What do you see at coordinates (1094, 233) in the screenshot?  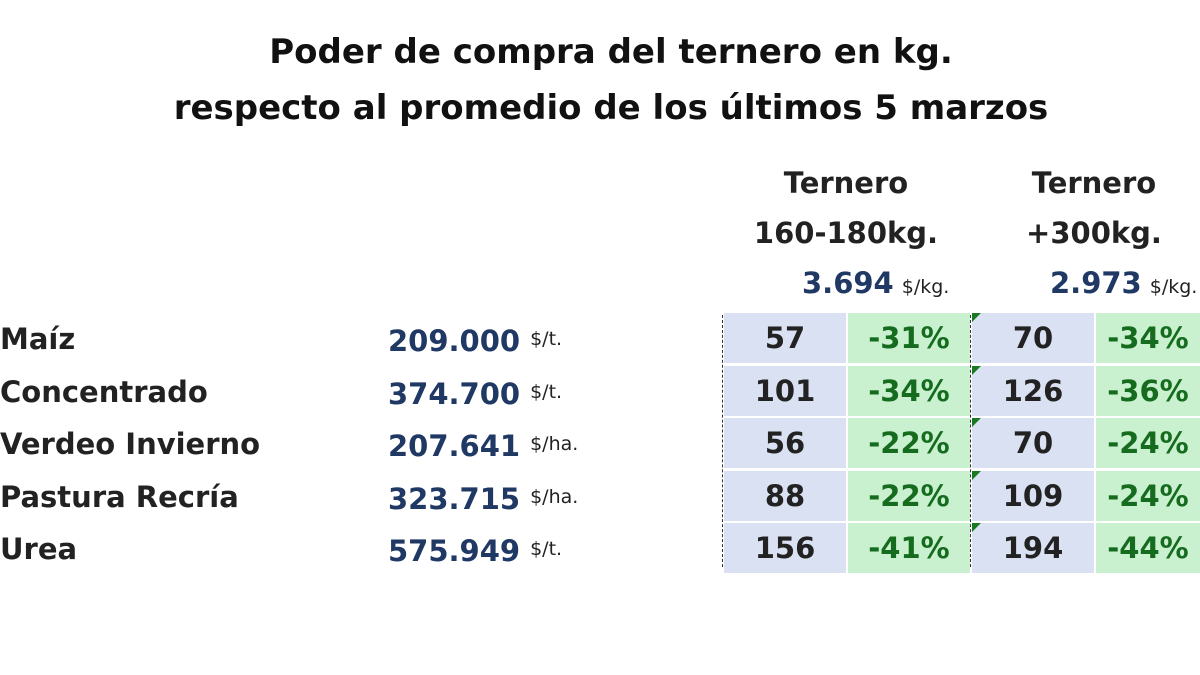 I see `column-2-header-line-2: +300kg.` at bounding box center [1094, 233].